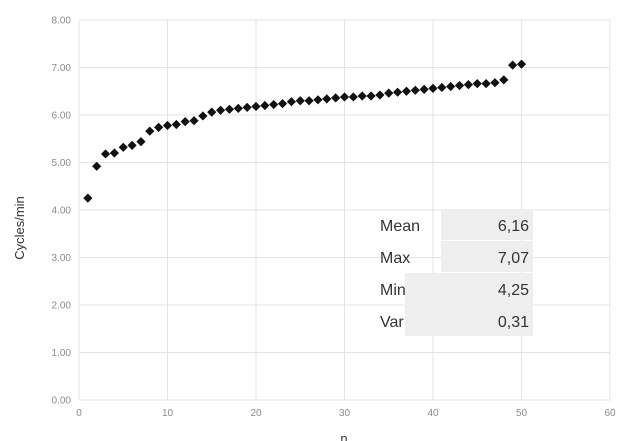  Describe the element at coordinates (62, 68) in the screenshot. I see `y-tick-label: 7.00` at that location.